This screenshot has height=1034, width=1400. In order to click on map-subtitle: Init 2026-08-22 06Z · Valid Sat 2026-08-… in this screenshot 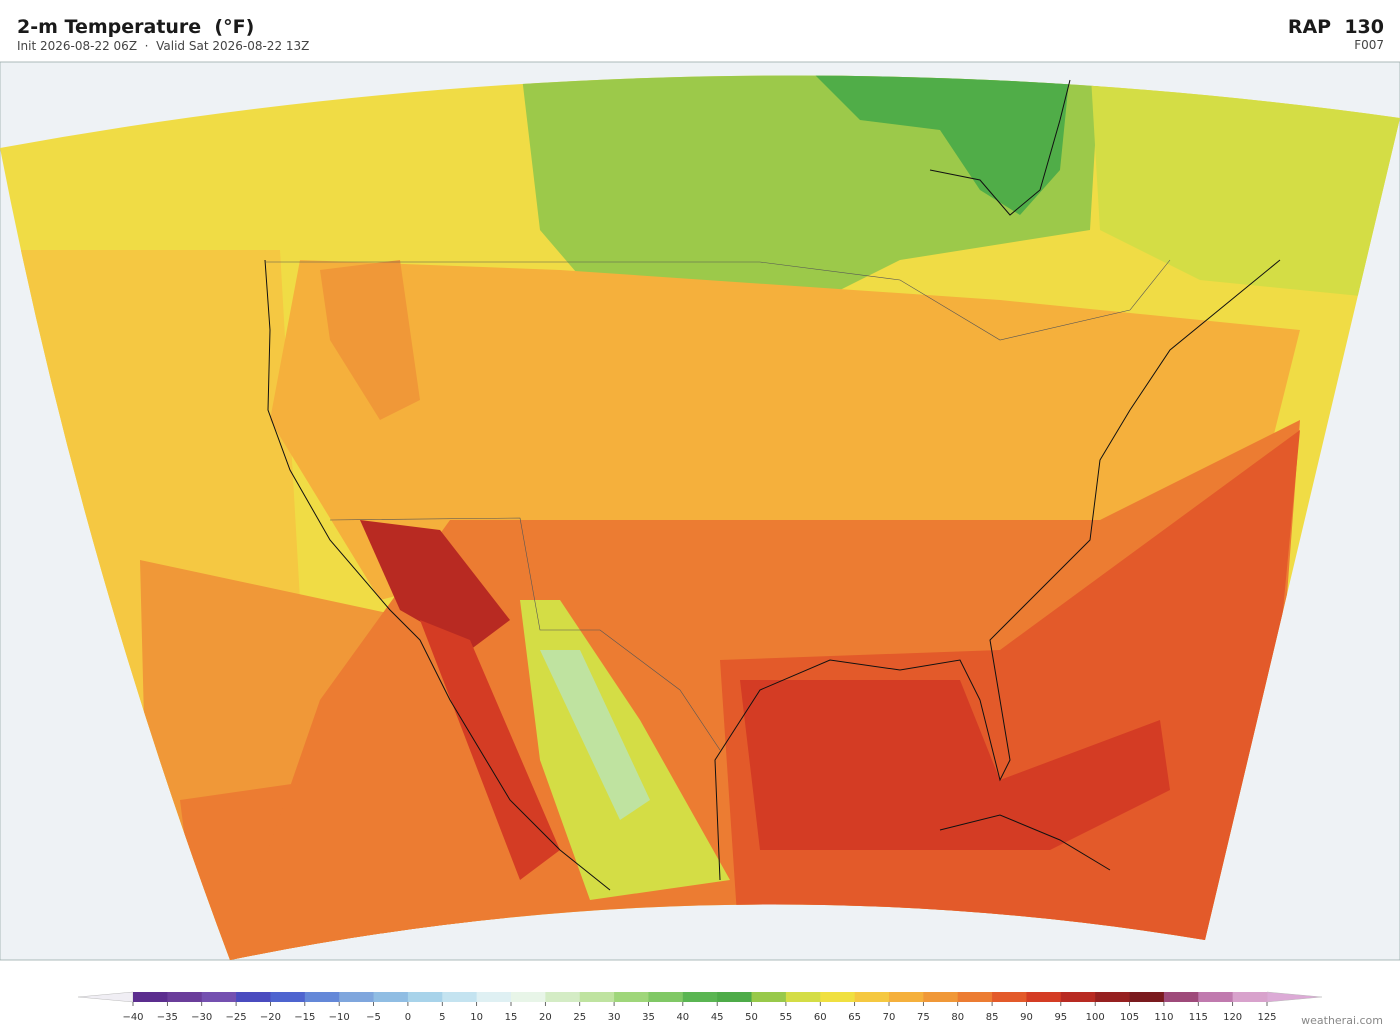, I will do `click(163, 46)`.